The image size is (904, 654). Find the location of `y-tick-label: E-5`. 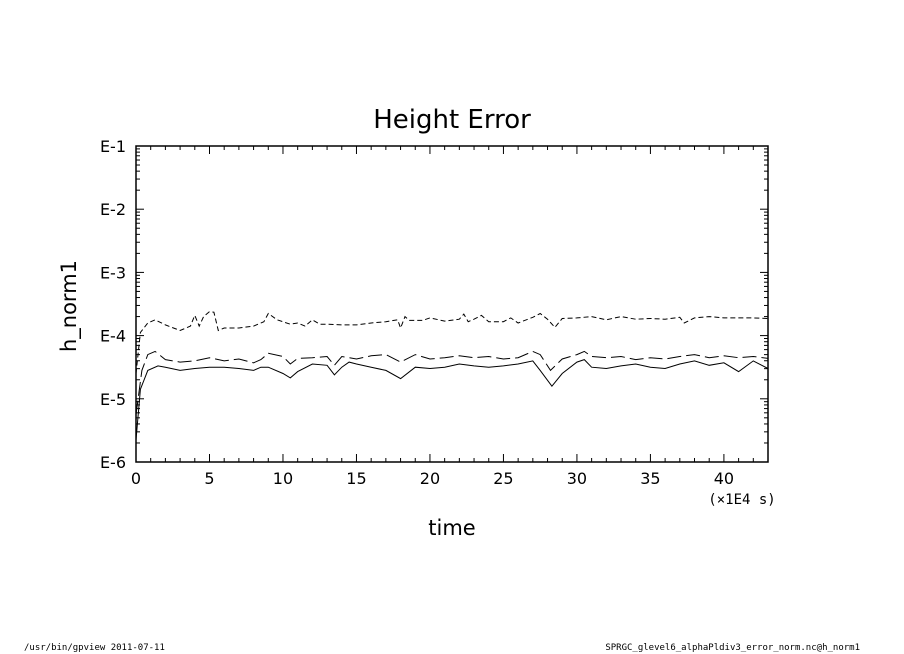

y-tick-label: E-5 is located at coordinates (113, 399).